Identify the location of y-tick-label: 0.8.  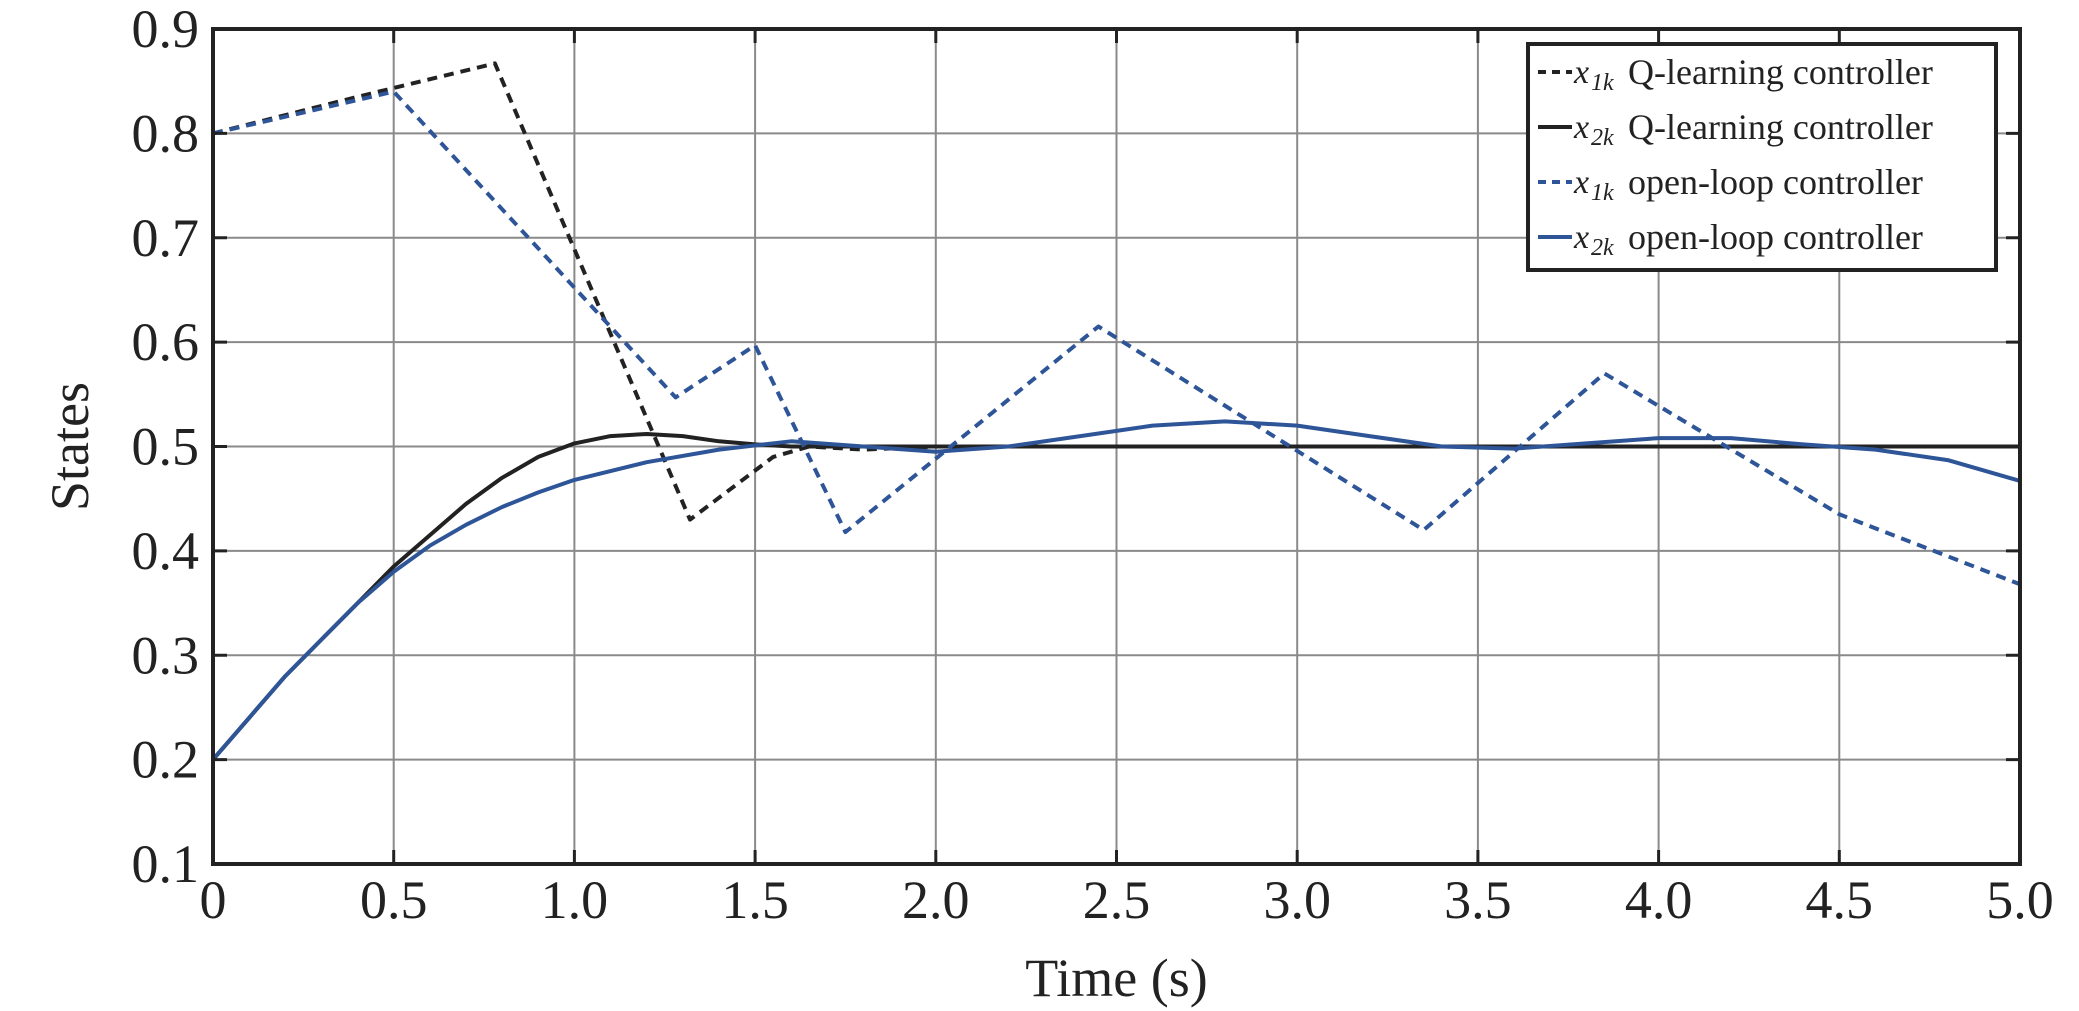
(166, 133).